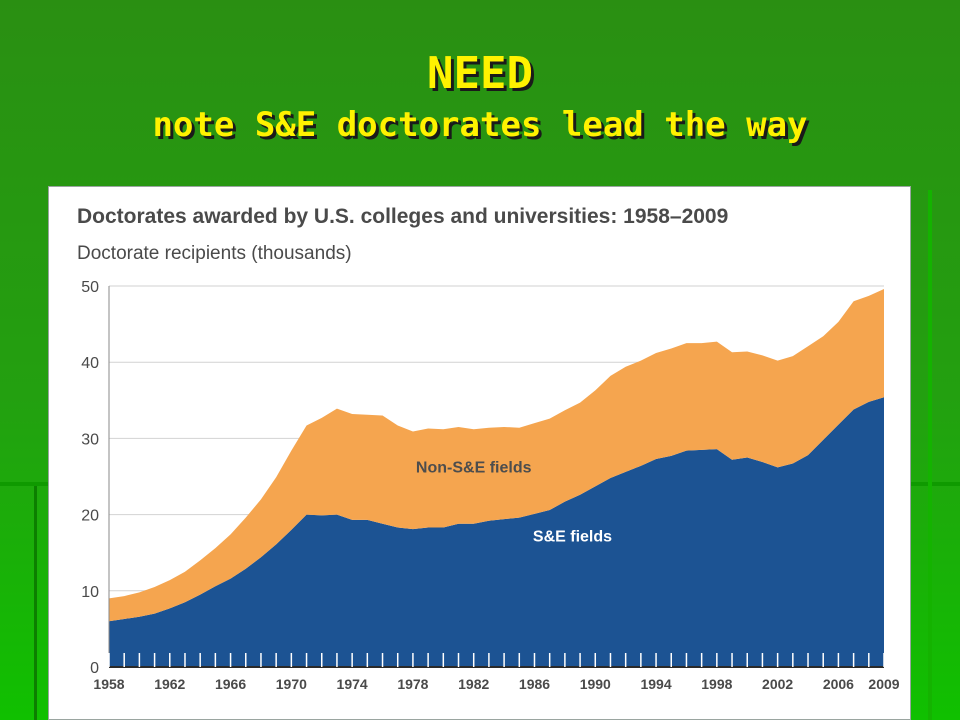  What do you see at coordinates (90, 592) in the screenshot?
I see `y-tick-label: 10` at bounding box center [90, 592].